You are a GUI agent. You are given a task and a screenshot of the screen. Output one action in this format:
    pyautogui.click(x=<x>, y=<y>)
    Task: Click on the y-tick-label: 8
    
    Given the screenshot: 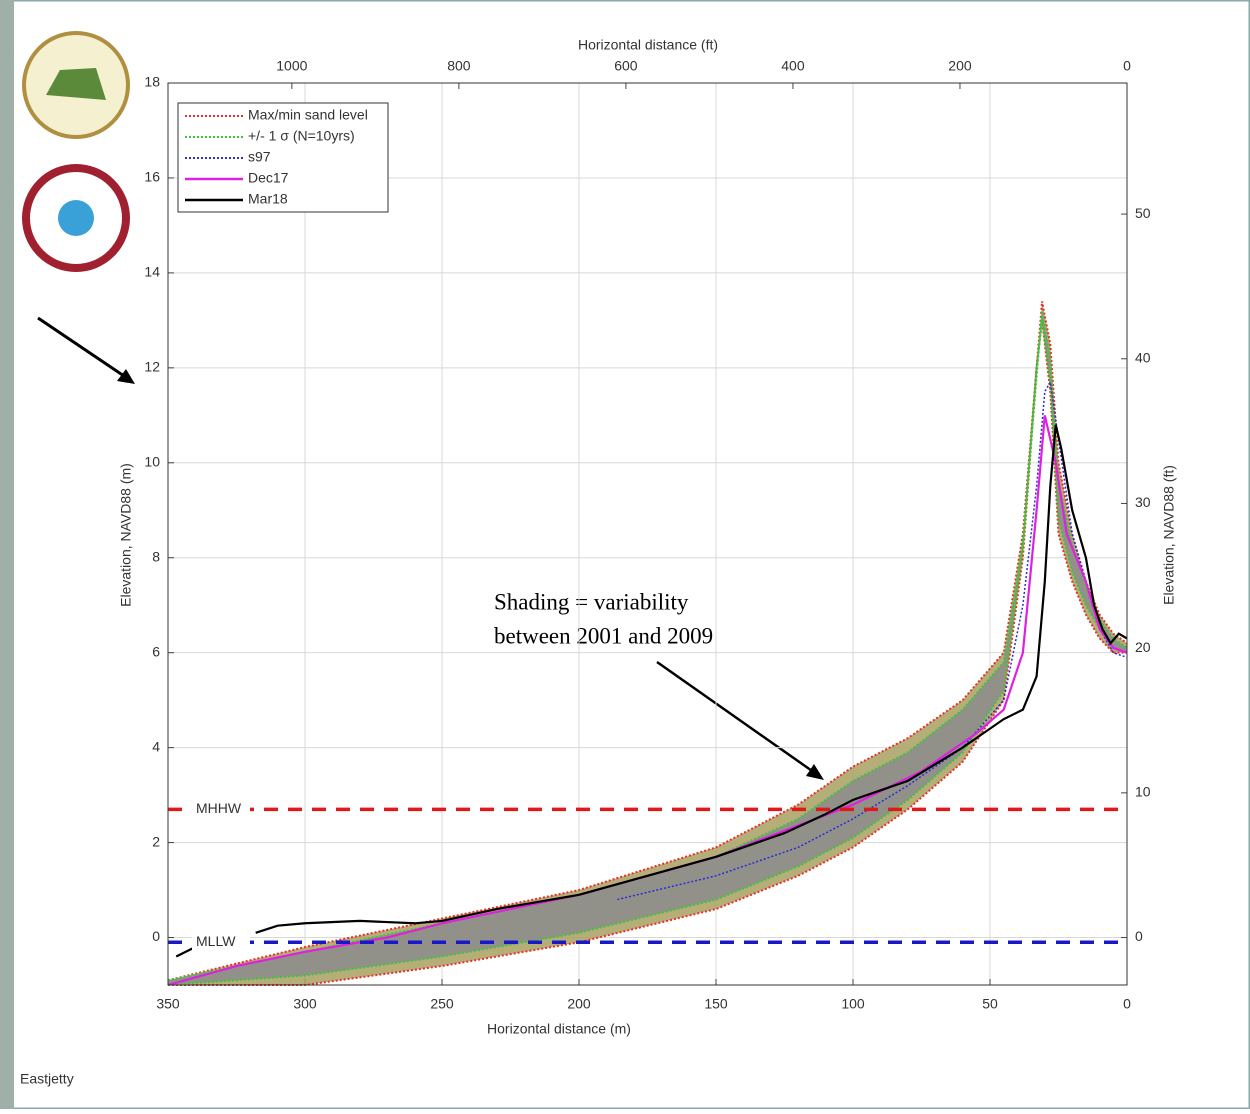 What is the action you would take?
    pyautogui.click(x=156, y=556)
    